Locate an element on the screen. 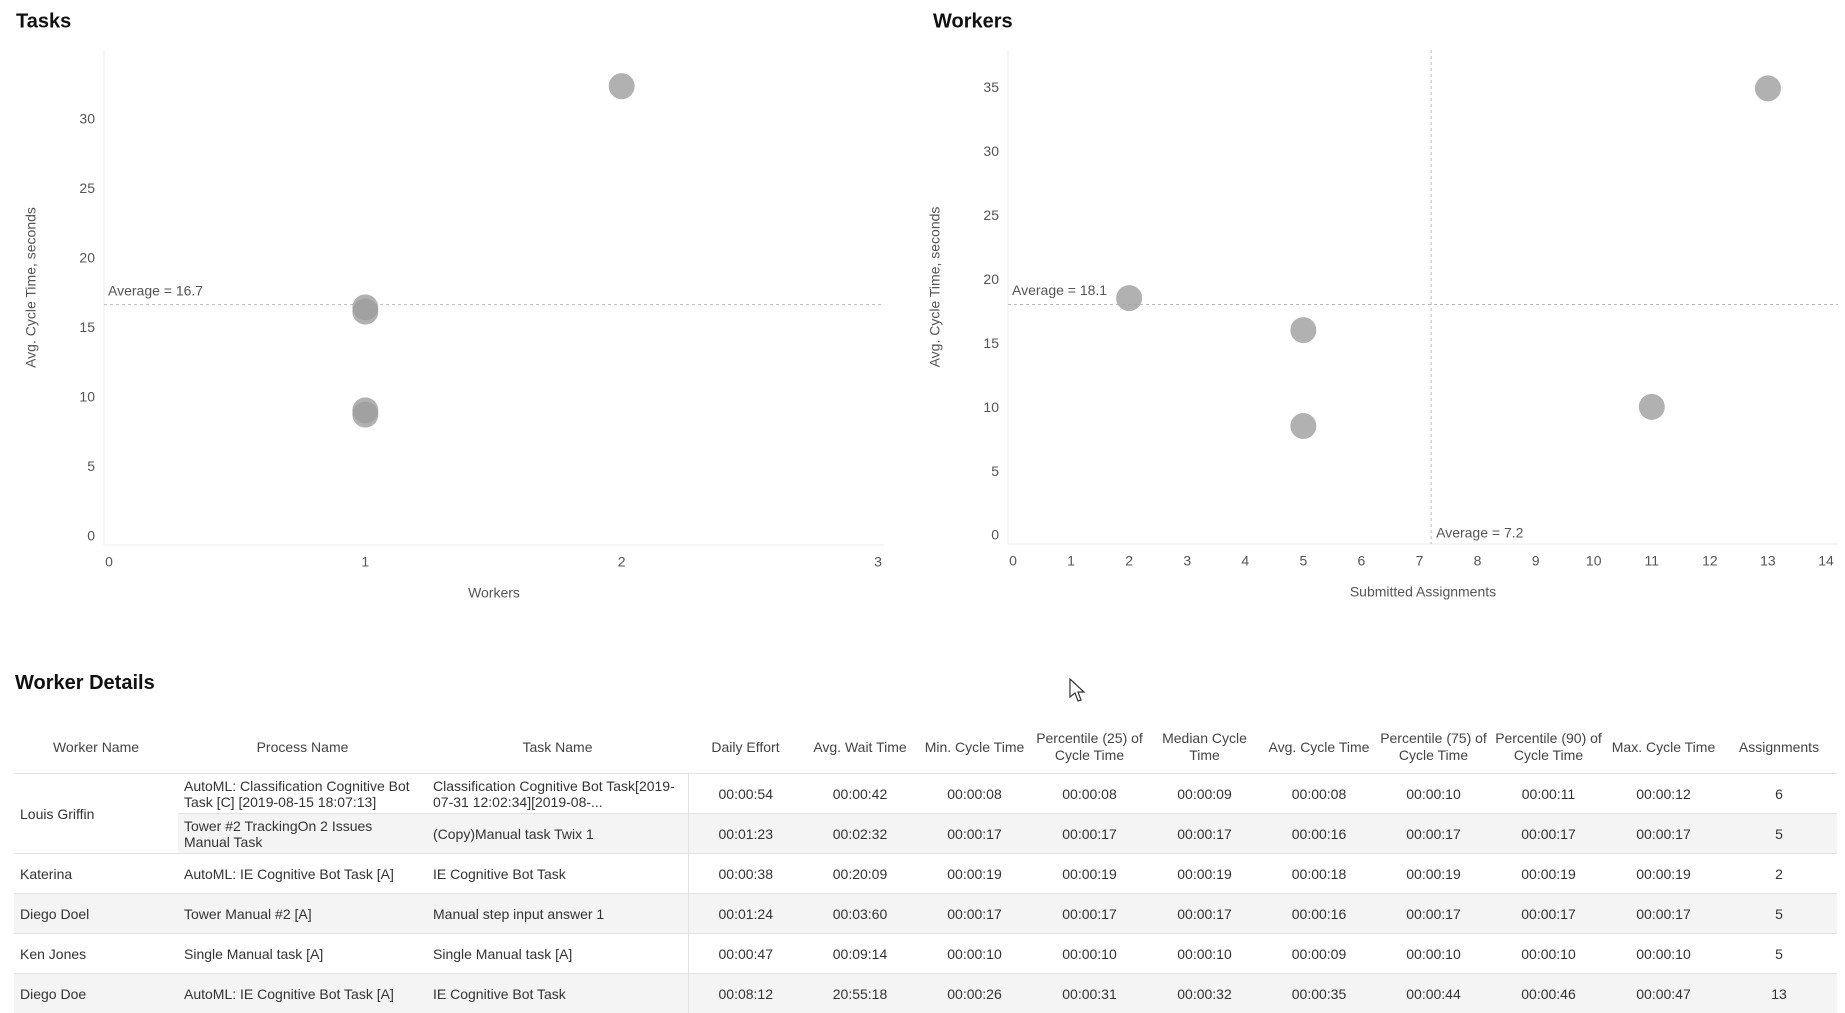 The height and width of the screenshot is (1013, 1845). x-tick-label: 0 is located at coordinates (109, 562).